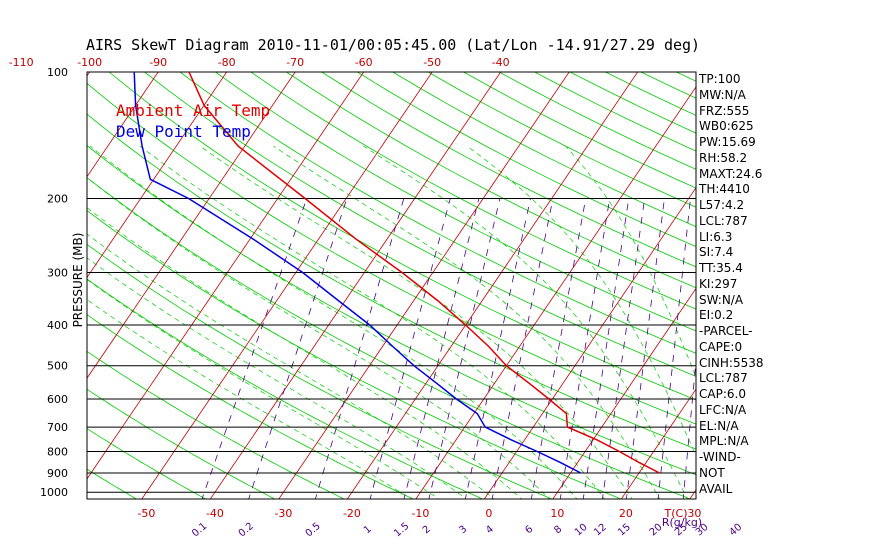 This screenshot has height=560, width=870. I want to click on pressure-tick-label: 200, so click(57, 199).